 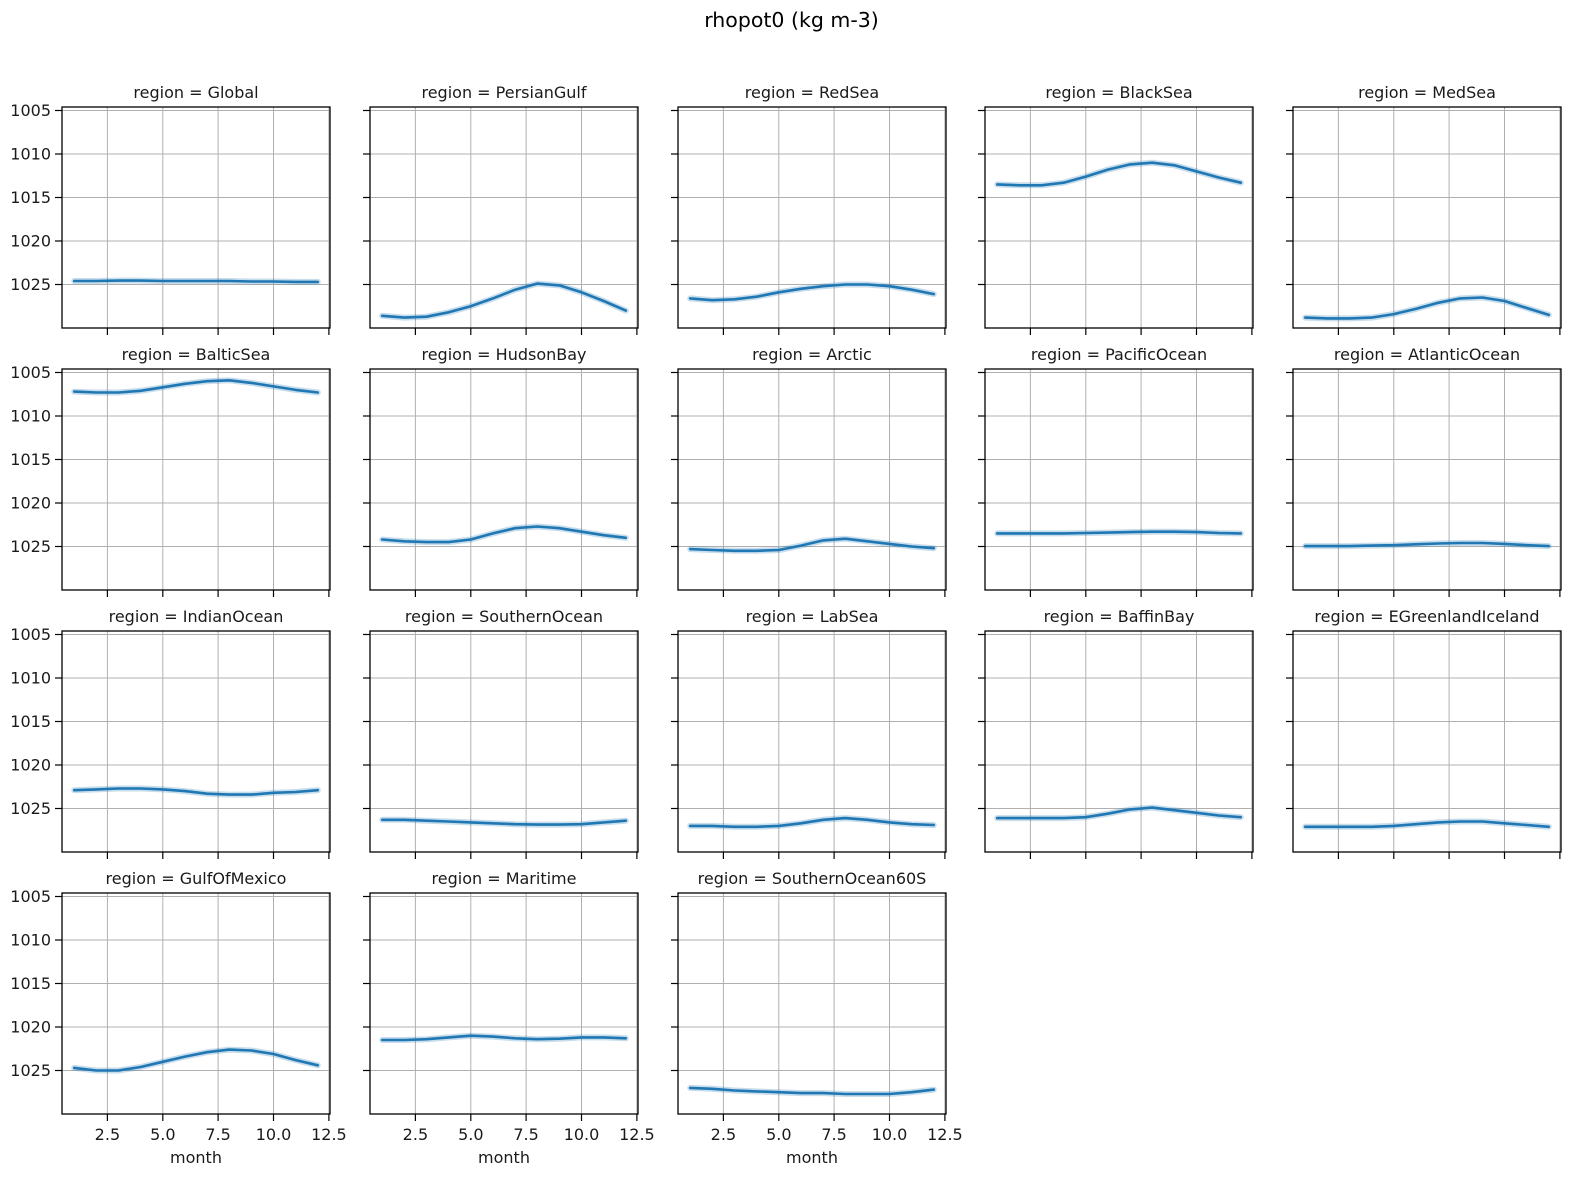 I want to click on facet-EGreenlandIceland: region = EGreenlandIceland, so click(x=1424, y=733).